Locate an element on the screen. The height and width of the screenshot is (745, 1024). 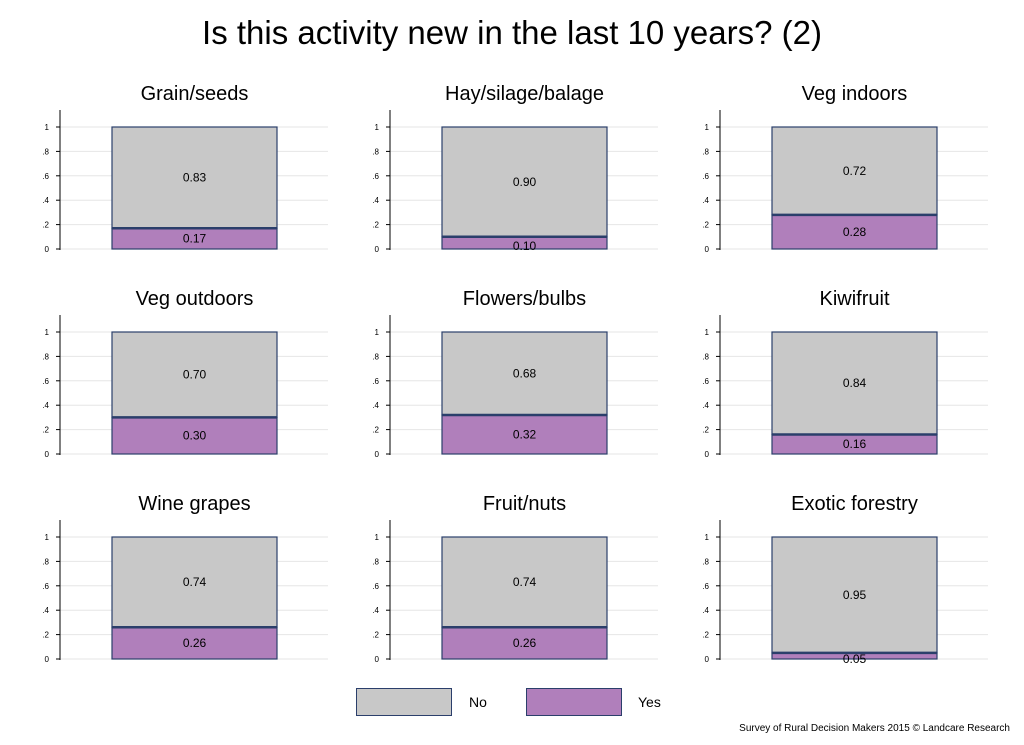
data-label-yes: 0.32 is located at coordinates (525, 434).